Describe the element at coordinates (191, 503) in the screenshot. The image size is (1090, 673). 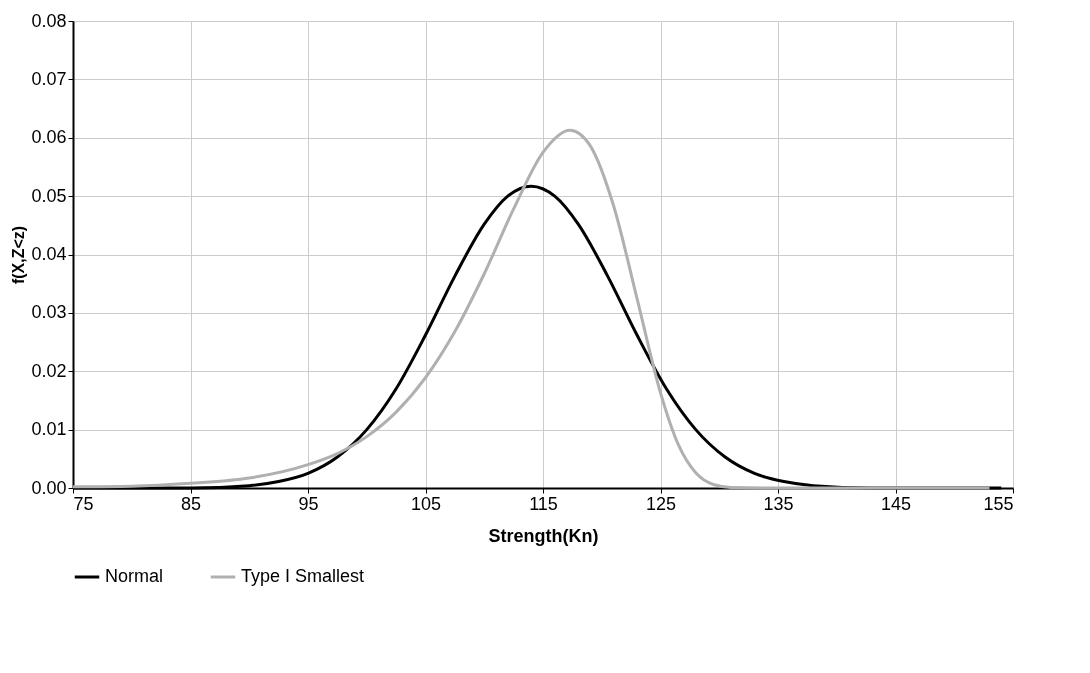
I see `x-tick-label: 85` at that location.